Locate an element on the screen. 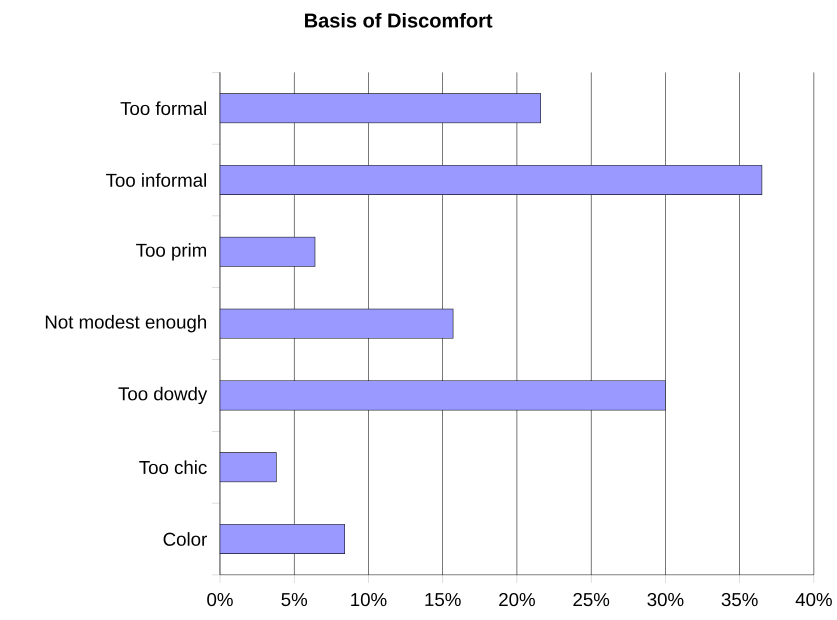 This screenshot has height=620, width=837. x-tick-label: 30% is located at coordinates (665, 599).